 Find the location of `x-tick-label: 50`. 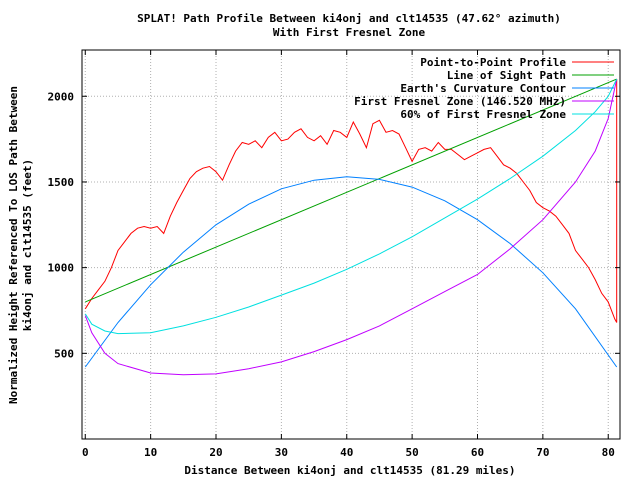

x-tick-label: 50 is located at coordinates (411, 452).